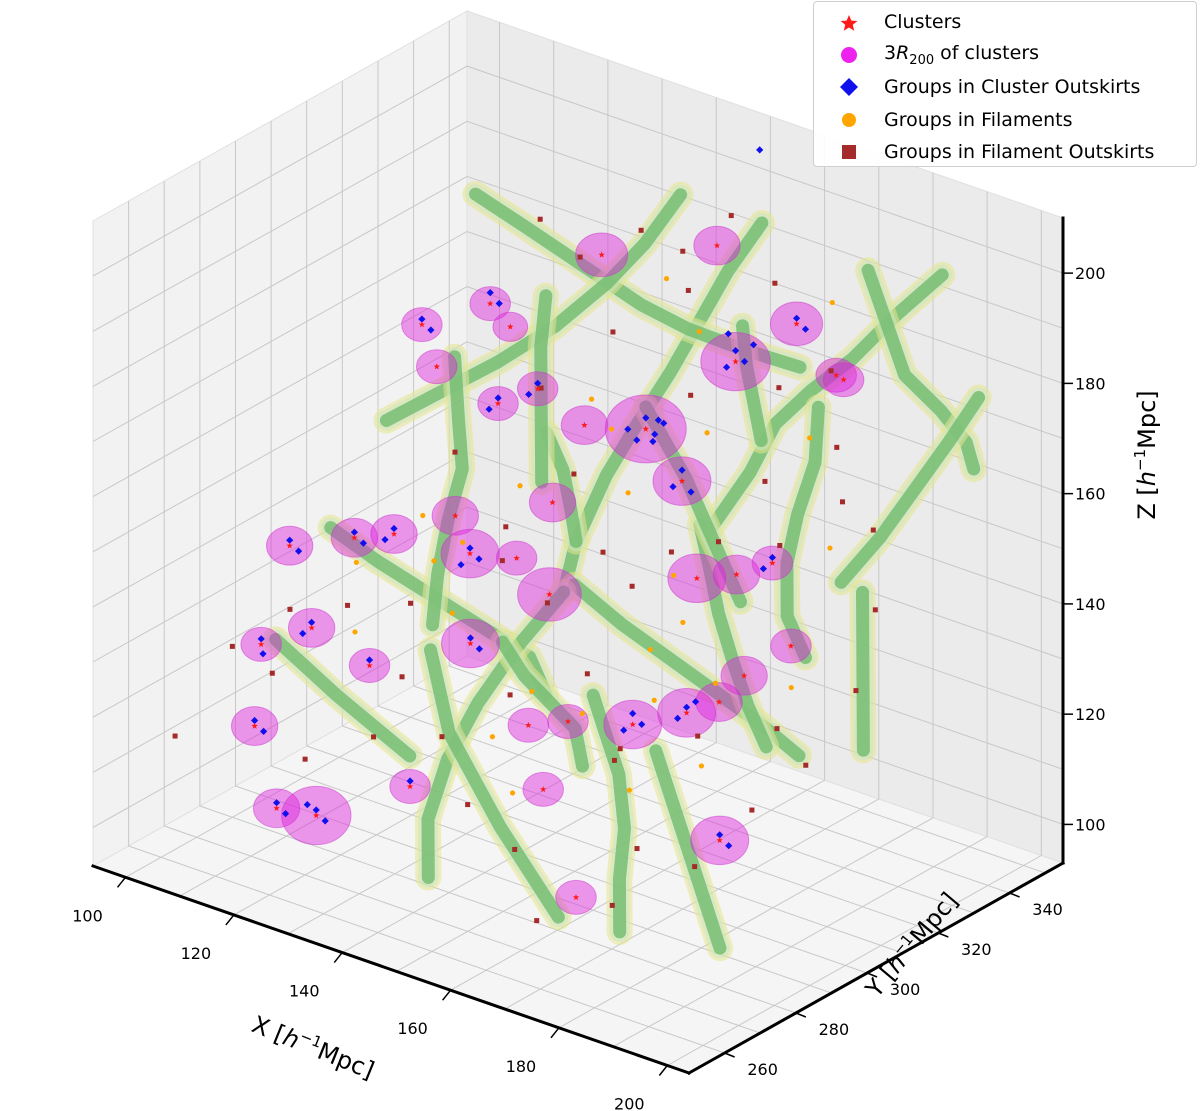  What do you see at coordinates (1005, 55) in the screenshot?
I see `legend-item-r200: 3R200 of clusters` at bounding box center [1005, 55].